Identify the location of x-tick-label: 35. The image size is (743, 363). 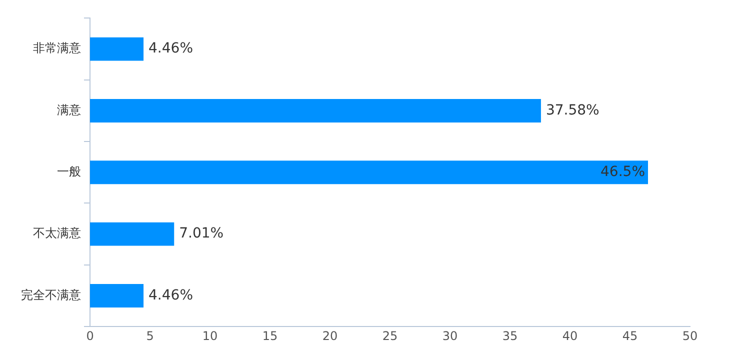
(510, 335).